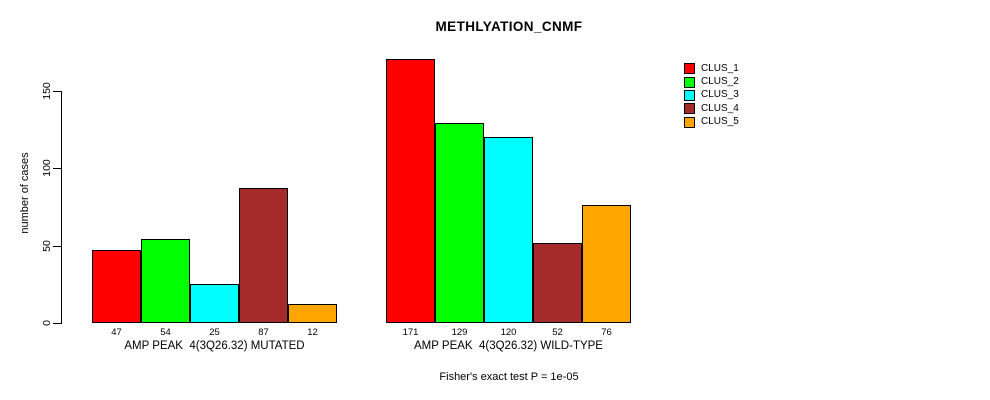 The image size is (990, 400). What do you see at coordinates (508, 346) in the screenshot?
I see `group-label-1: AMP PEAK 4(3Q26.32) WILD-TYPE` at bounding box center [508, 346].